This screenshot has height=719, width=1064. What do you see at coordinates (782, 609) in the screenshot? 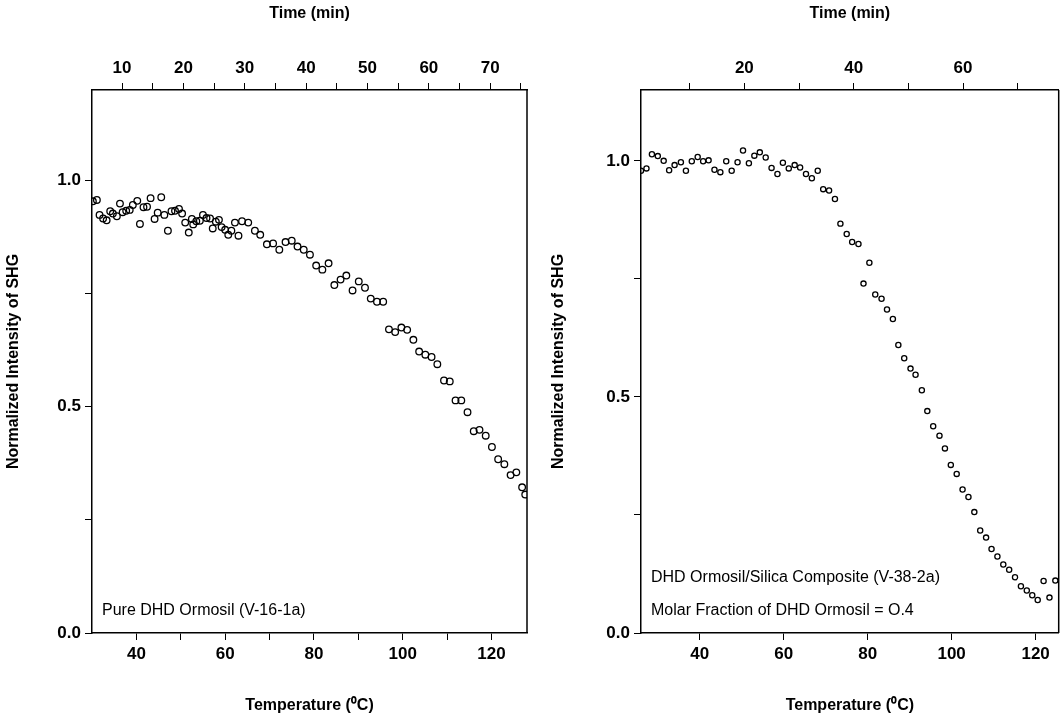
I see `annotation: Molar Fraction of DHD Ormosil = O.4` at bounding box center [782, 609].